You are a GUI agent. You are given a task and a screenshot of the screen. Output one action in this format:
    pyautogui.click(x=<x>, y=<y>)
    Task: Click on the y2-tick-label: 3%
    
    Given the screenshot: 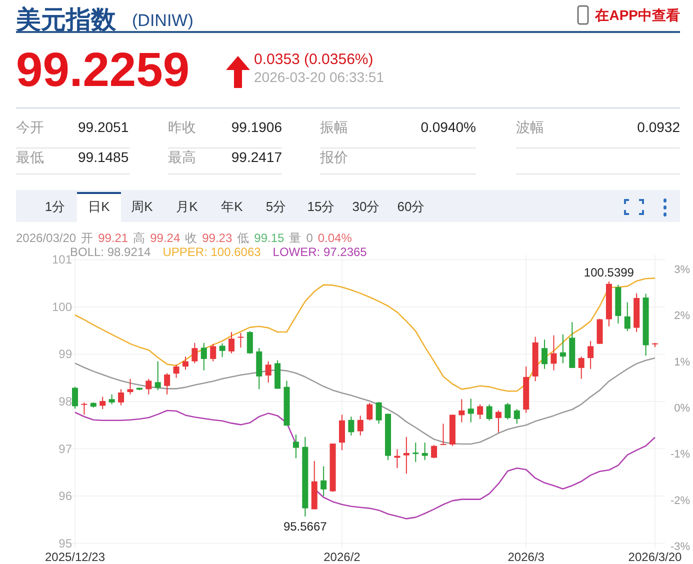 What is the action you would take?
    pyautogui.click(x=682, y=270)
    